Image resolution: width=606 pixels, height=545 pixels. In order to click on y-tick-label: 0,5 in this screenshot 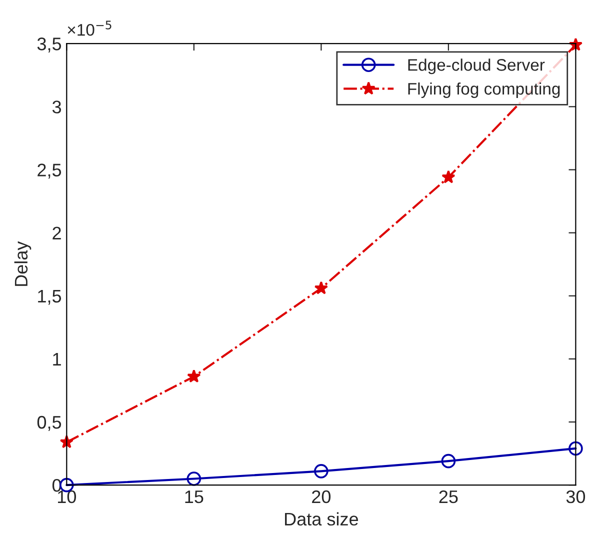, I will do `click(49, 423)`.